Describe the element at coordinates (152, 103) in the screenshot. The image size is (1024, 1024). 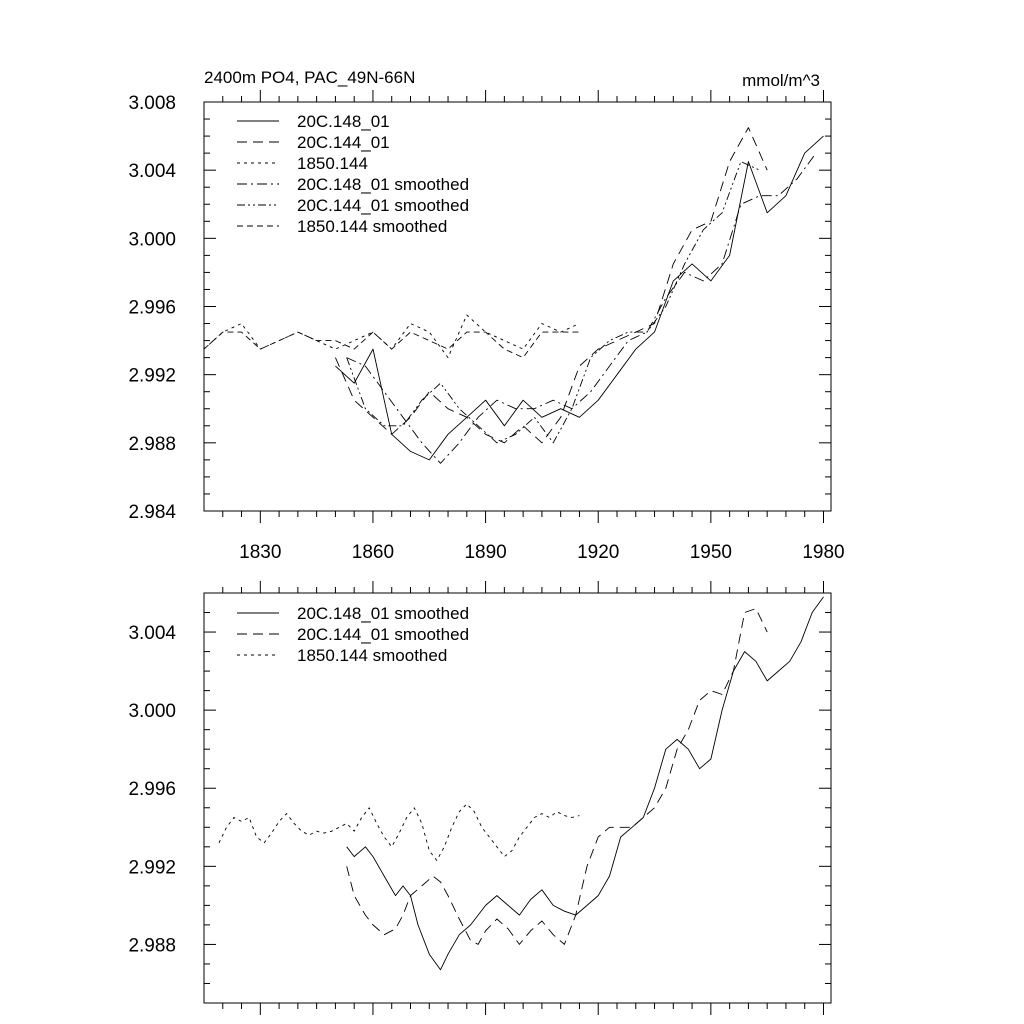
I see `y-tick-label: 3.008` at that location.